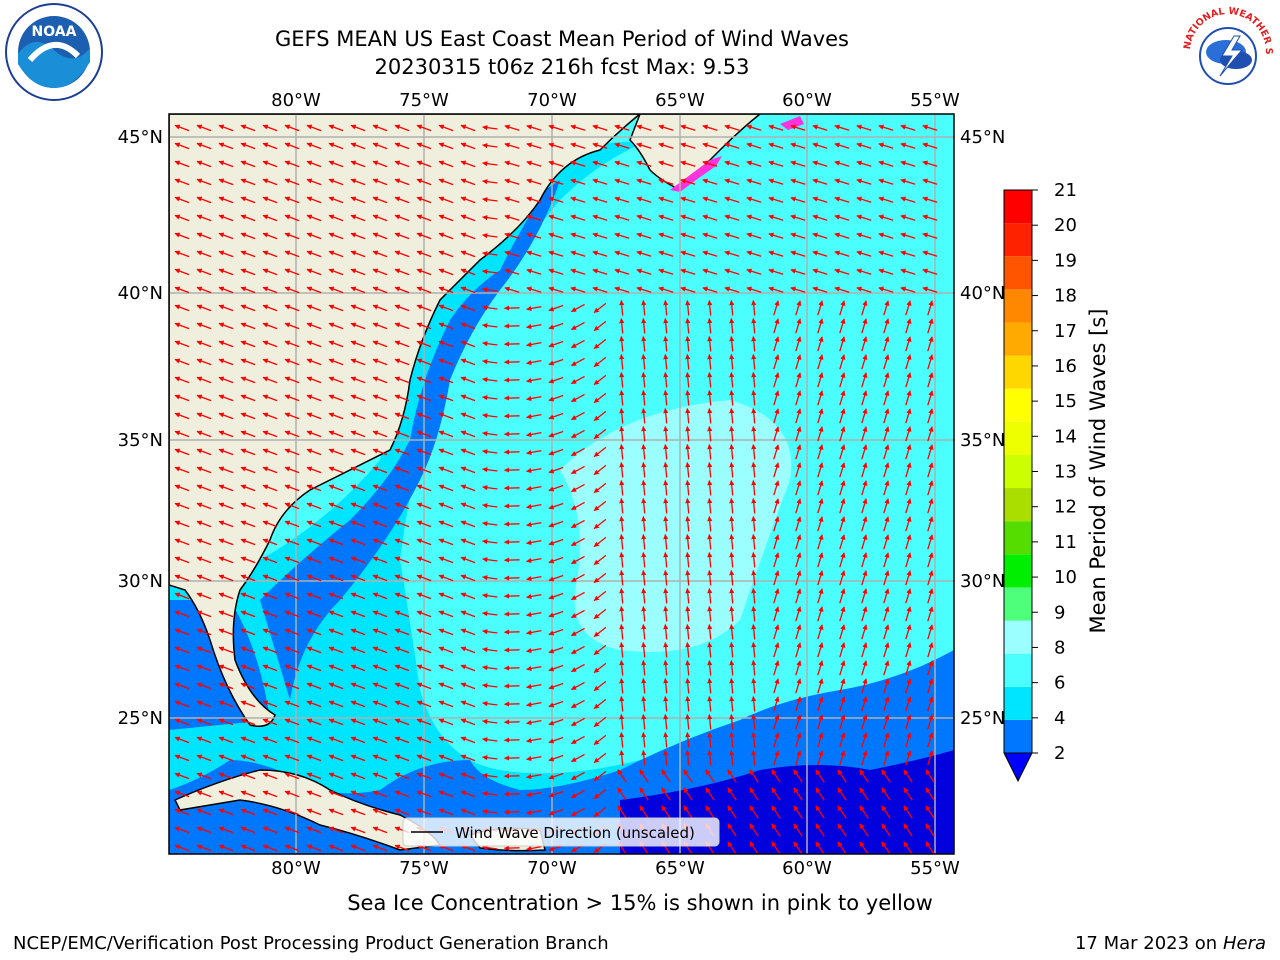 The width and height of the screenshot is (1280, 960). What do you see at coordinates (575, 833) in the screenshot?
I see `legend-label: Wind Wave Direction (unscaled)` at bounding box center [575, 833].